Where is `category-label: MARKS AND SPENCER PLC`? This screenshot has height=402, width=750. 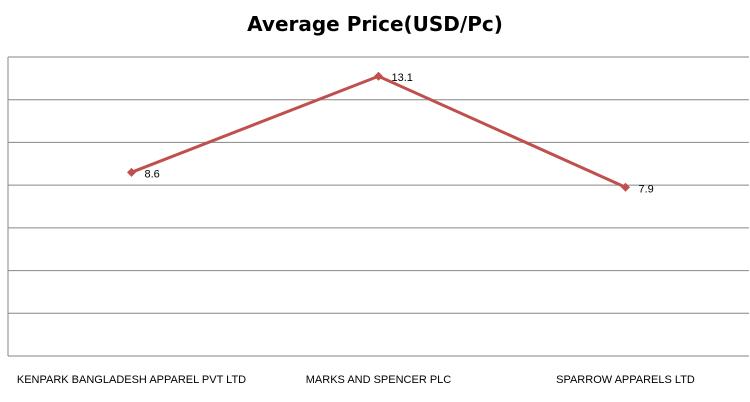
category-label: MARKS AND SPENCER PLC is located at coordinates (379, 380).